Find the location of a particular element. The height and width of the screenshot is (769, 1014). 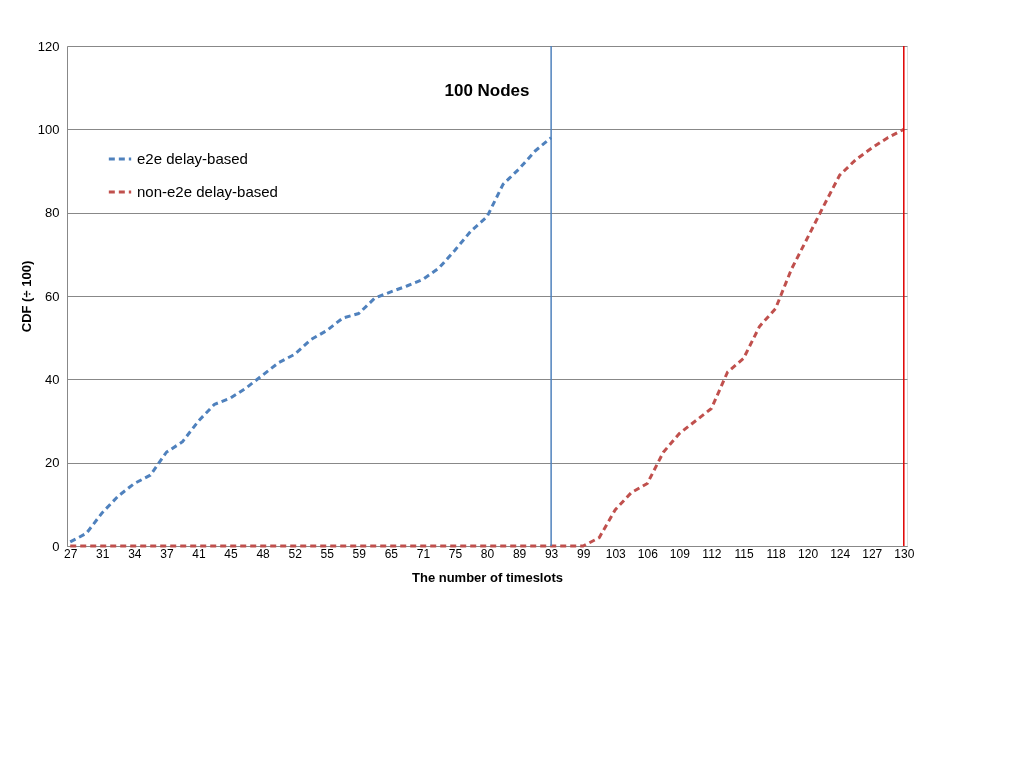

x-tick-label: 118 is located at coordinates (776, 553).